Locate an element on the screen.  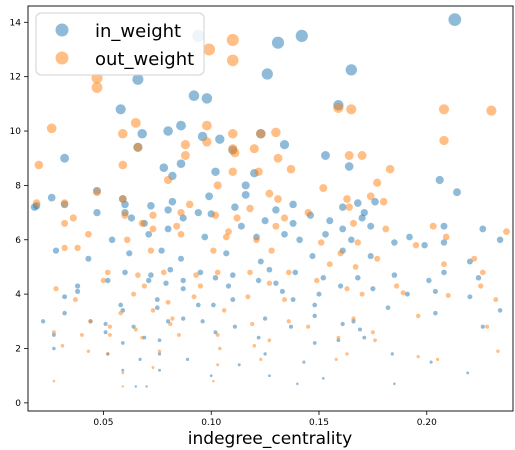
legend-label-in-weight: in_weight is located at coordinates (138, 31).